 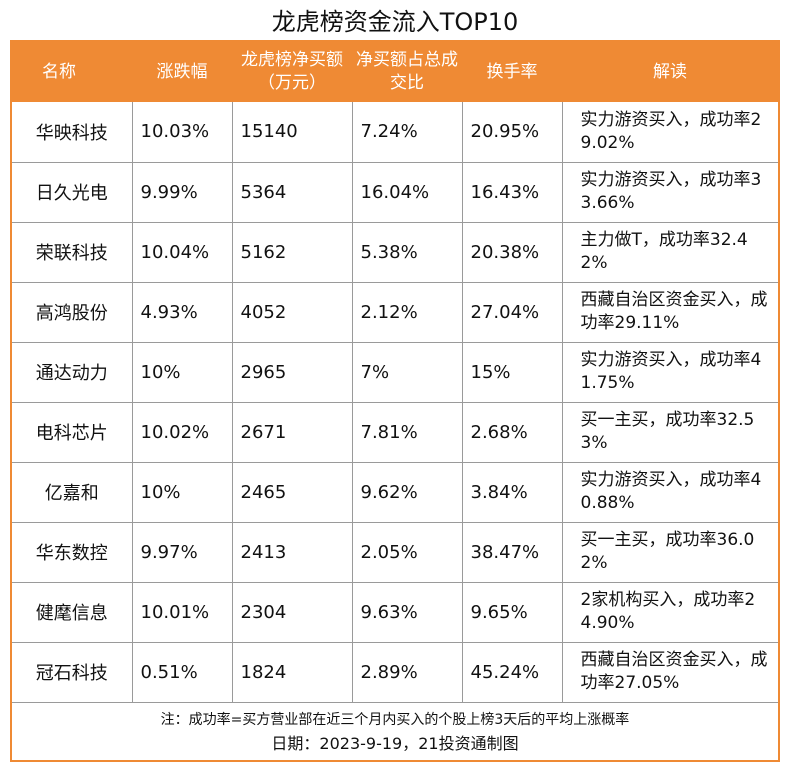 What do you see at coordinates (406, 372) in the screenshot?
I see `cell-ratio: 7%` at bounding box center [406, 372].